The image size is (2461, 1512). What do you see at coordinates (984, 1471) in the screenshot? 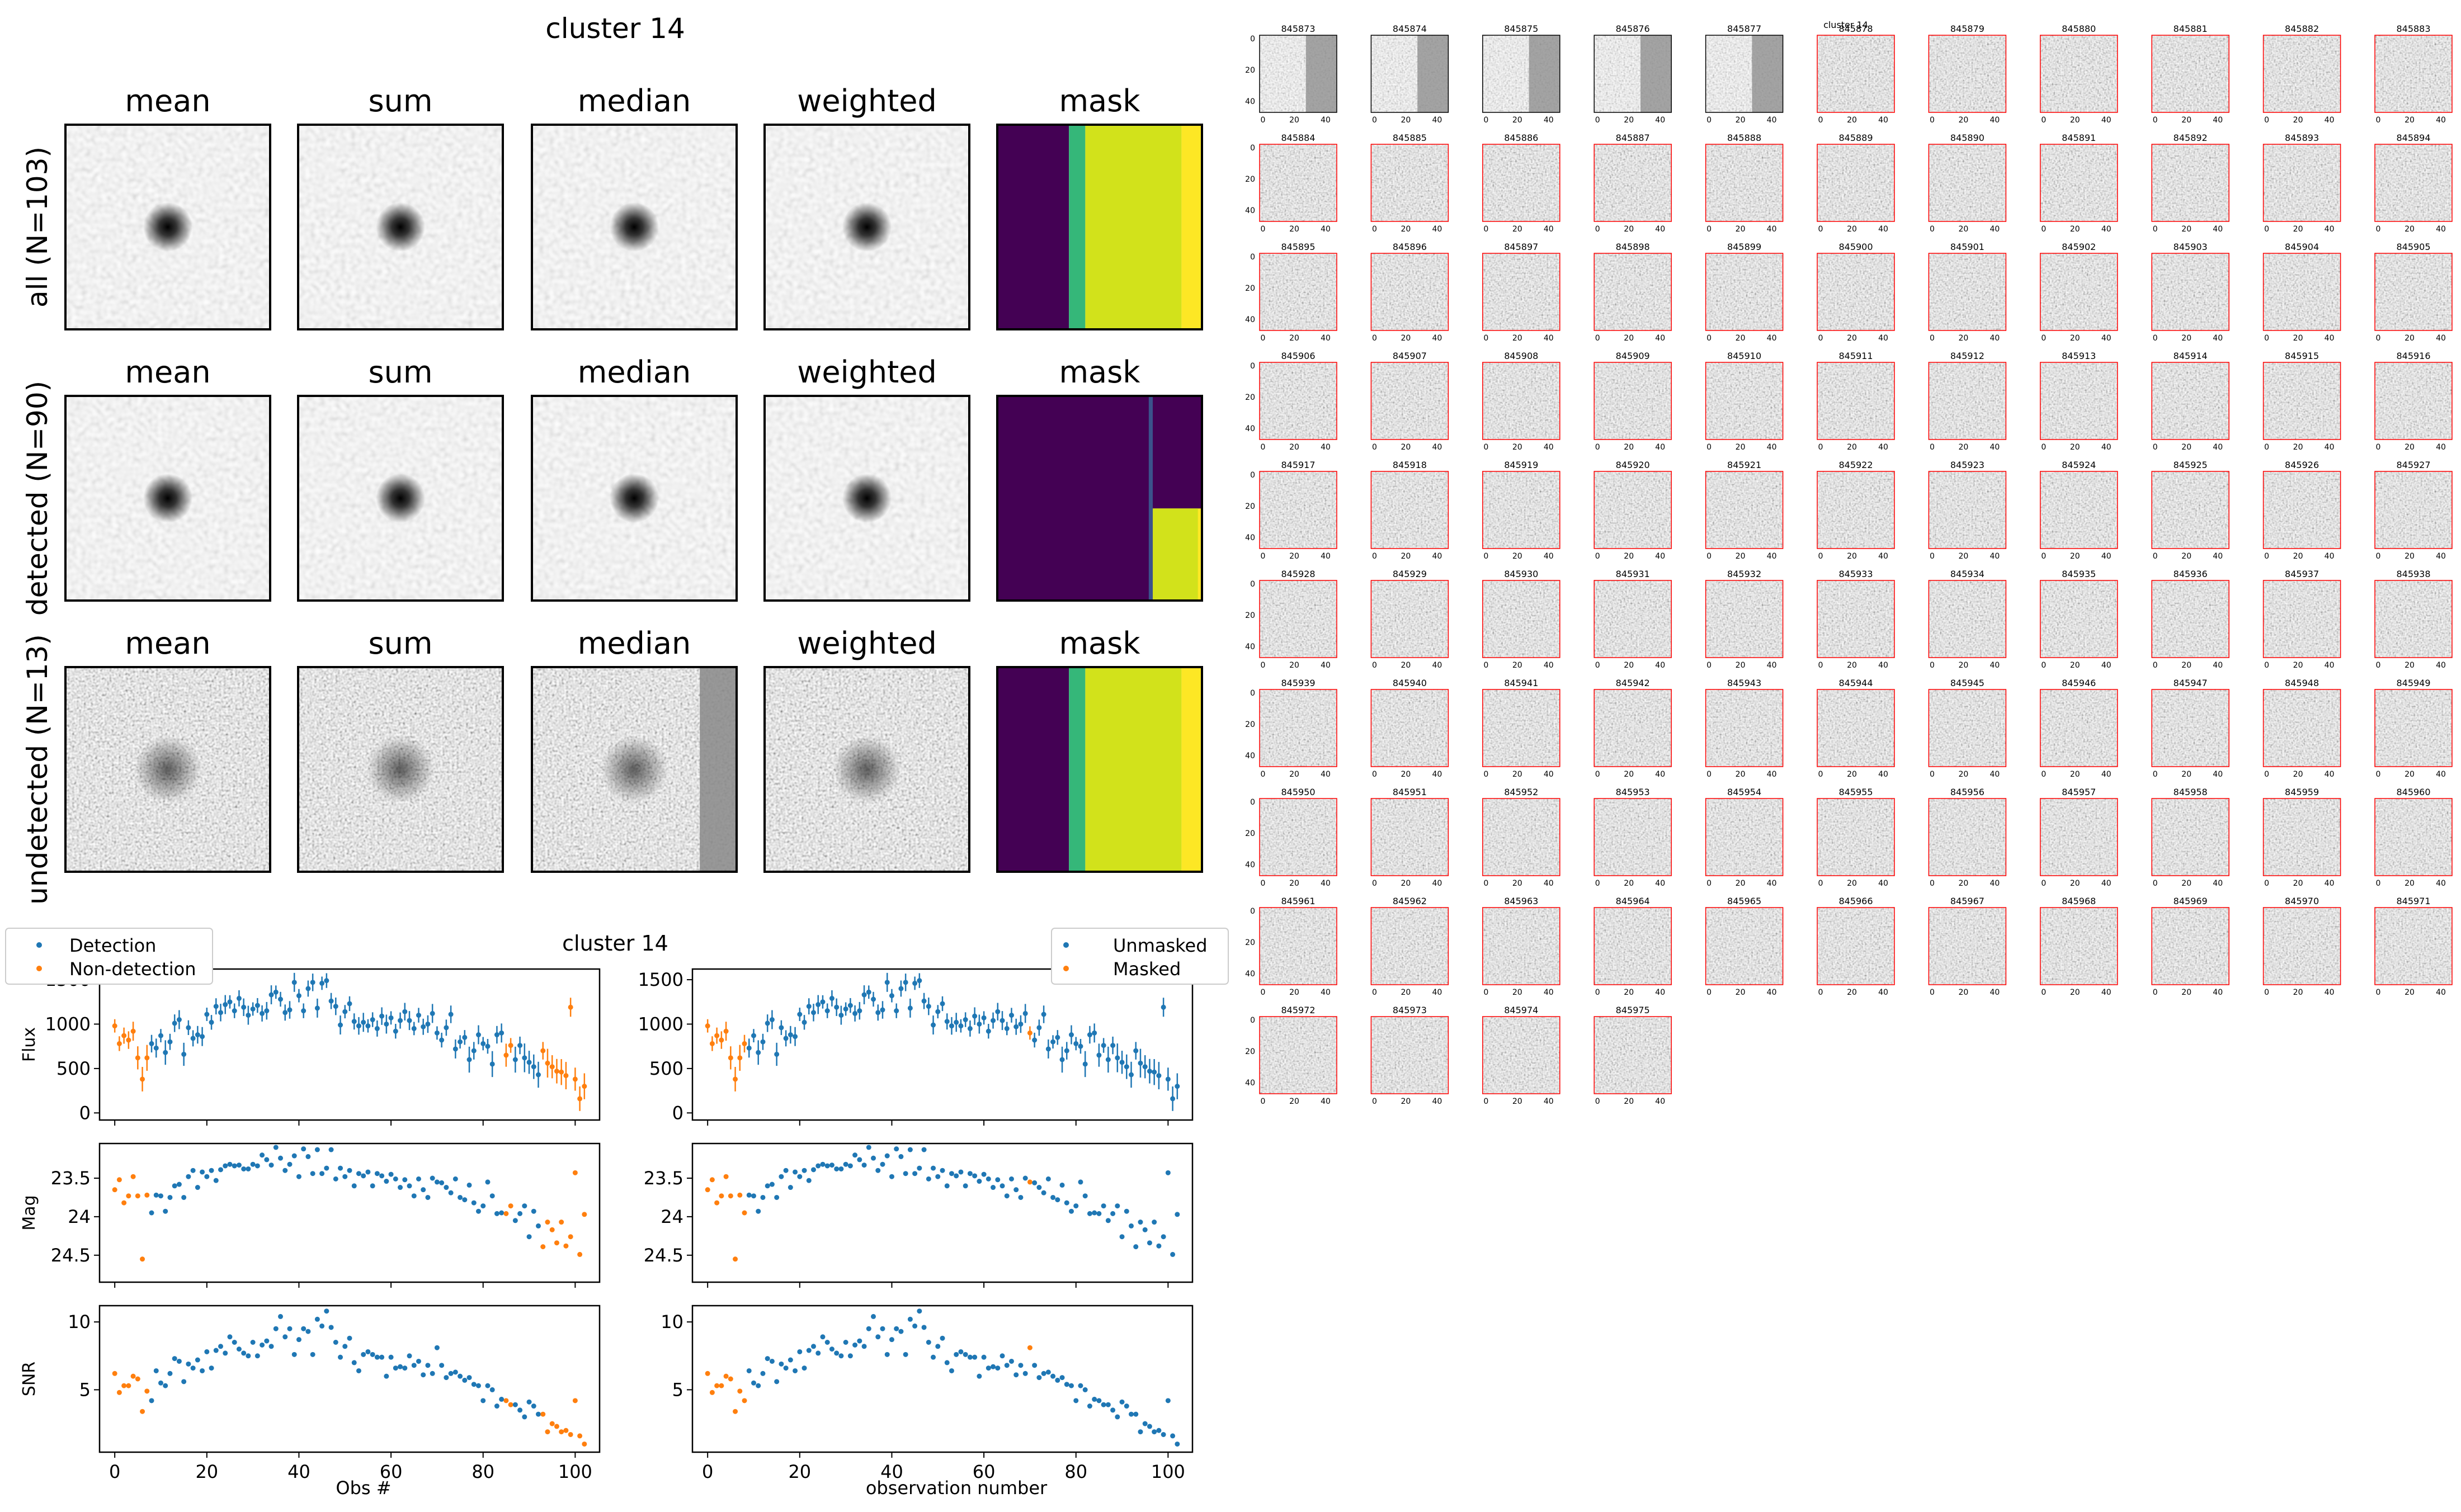
I see `x-tick-label: 60` at bounding box center [984, 1471].